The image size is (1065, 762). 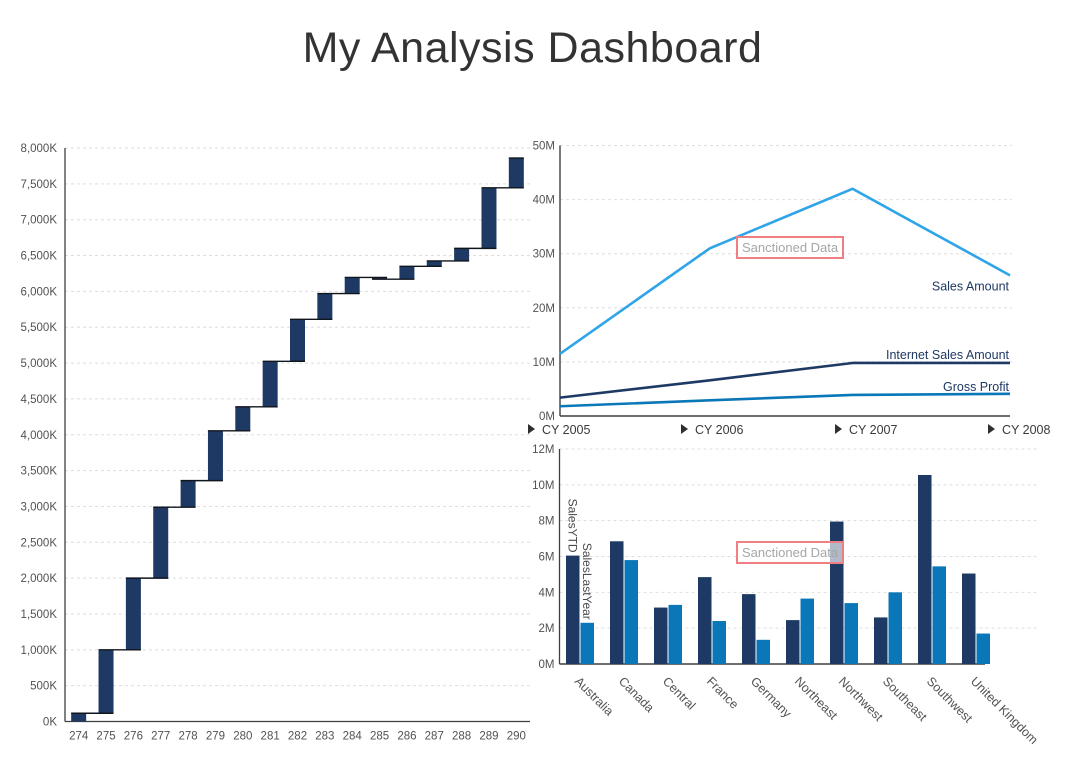 What do you see at coordinates (544, 309) in the screenshot?
I see `y-tick-label: 20M` at bounding box center [544, 309].